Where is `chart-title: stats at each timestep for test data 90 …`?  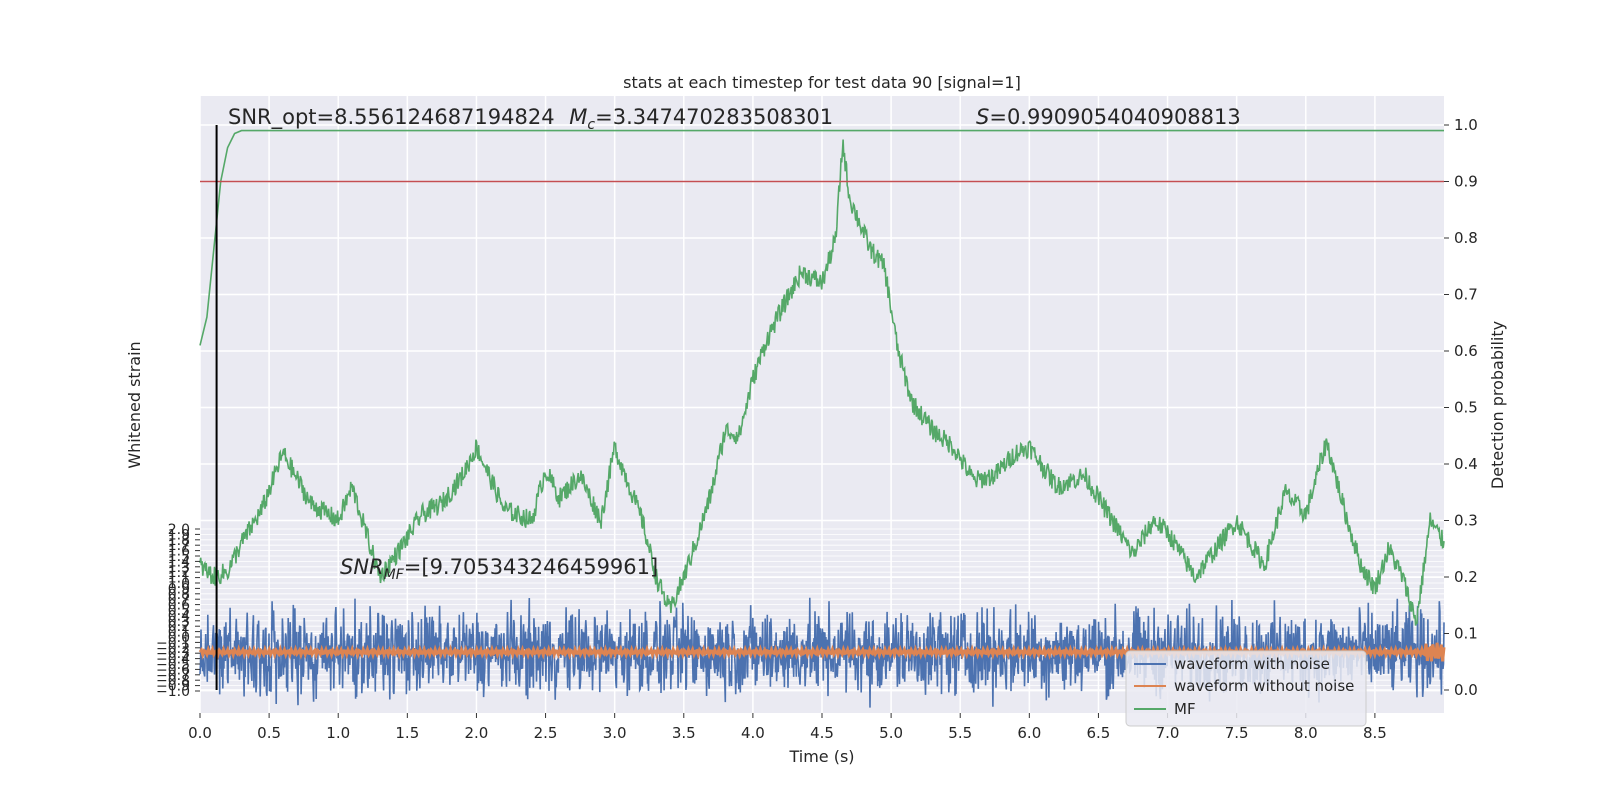 chart-title: stats at each timestep for test data 90 … is located at coordinates (822, 82).